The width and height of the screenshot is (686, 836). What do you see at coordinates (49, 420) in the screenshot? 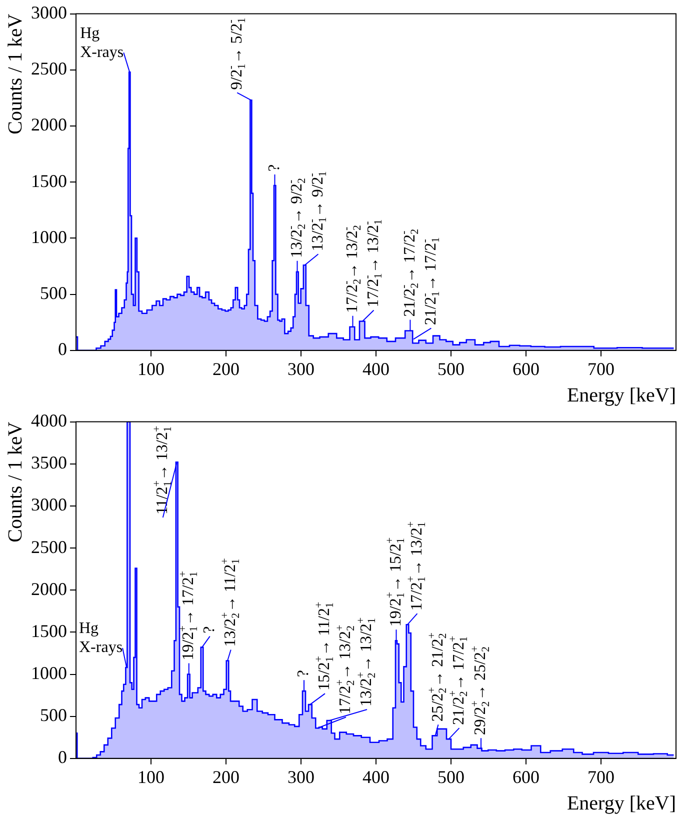
I see `y-tick-label: 4000` at bounding box center [49, 420].